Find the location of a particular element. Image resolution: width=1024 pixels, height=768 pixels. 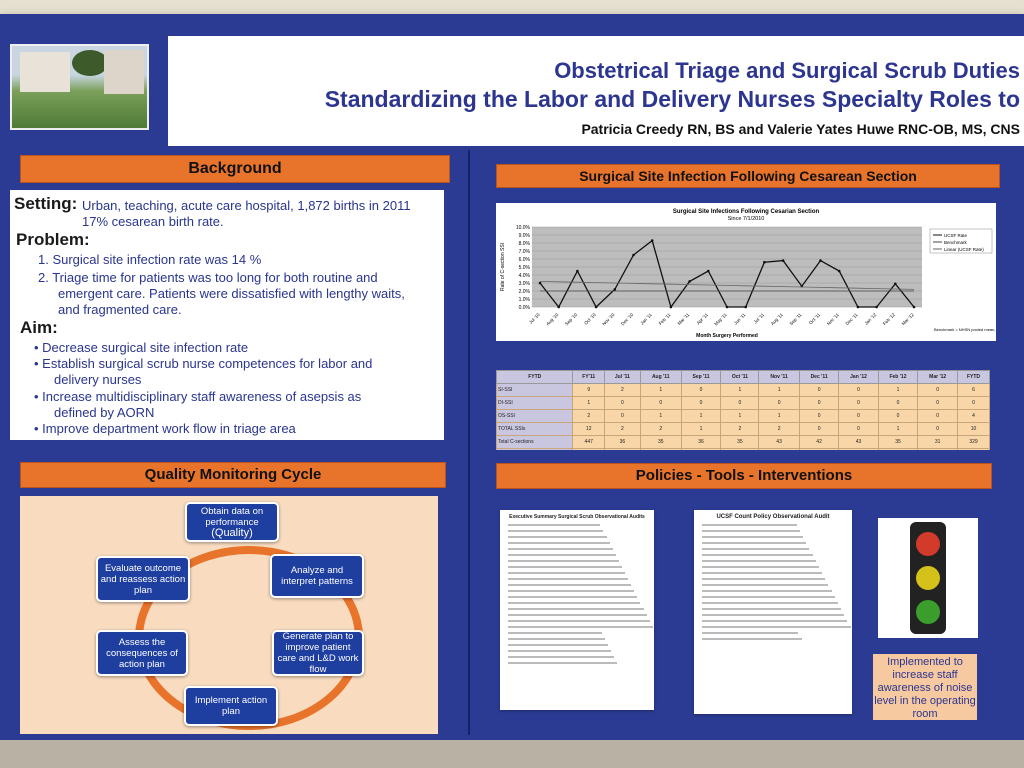

aim-item: • Decrease surgical site infection rate is located at coordinates (141, 347).